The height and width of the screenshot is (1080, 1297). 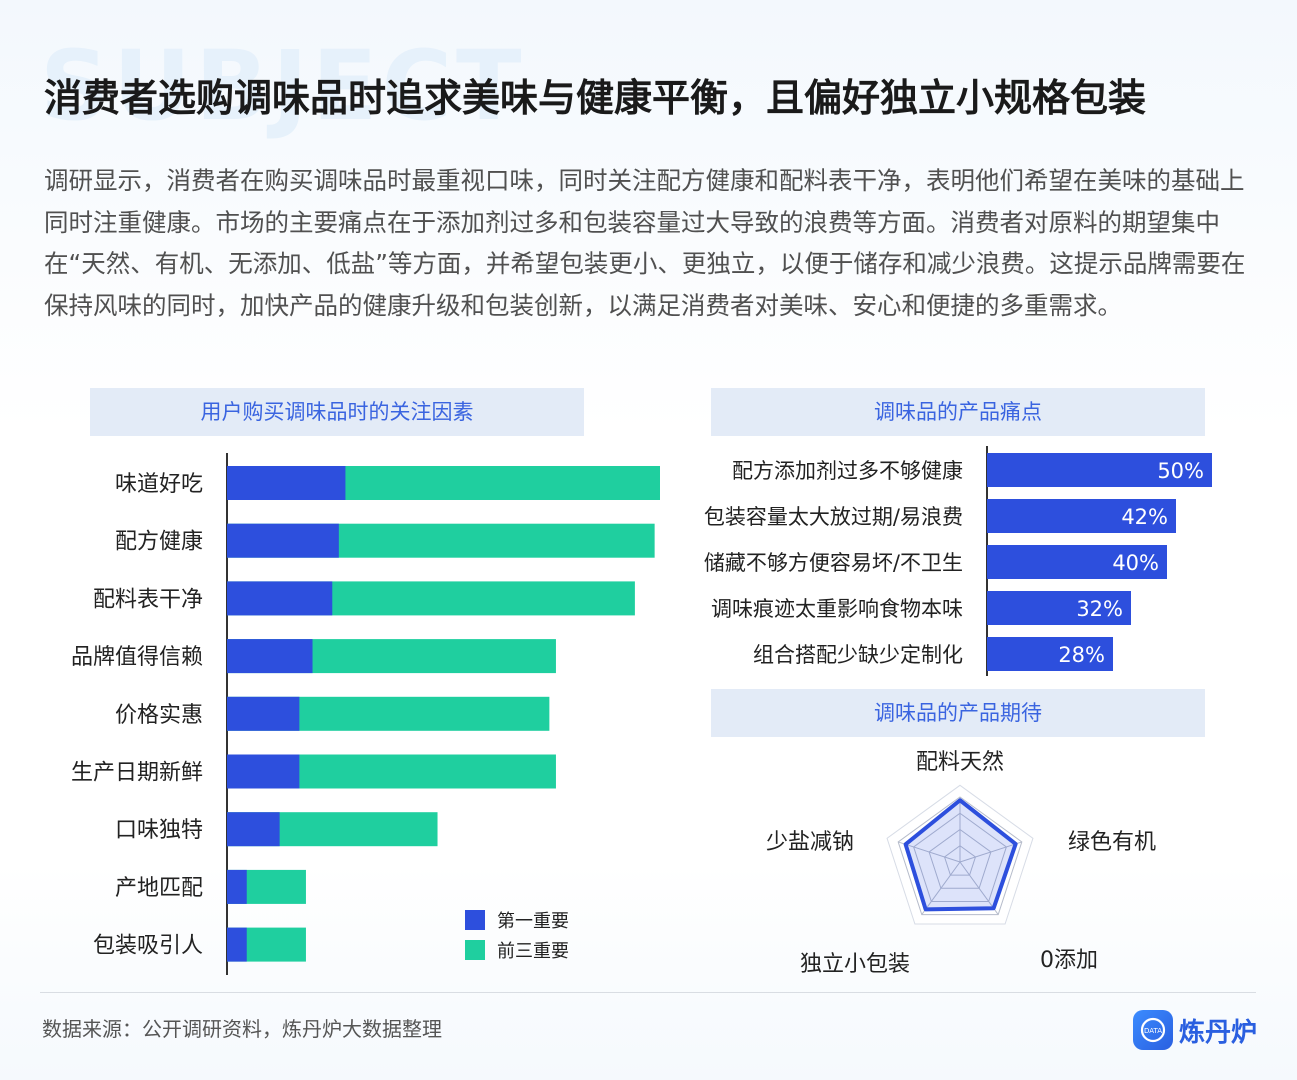 I want to click on category-label: 配方添加剂过多不够健康, so click(x=847, y=471).